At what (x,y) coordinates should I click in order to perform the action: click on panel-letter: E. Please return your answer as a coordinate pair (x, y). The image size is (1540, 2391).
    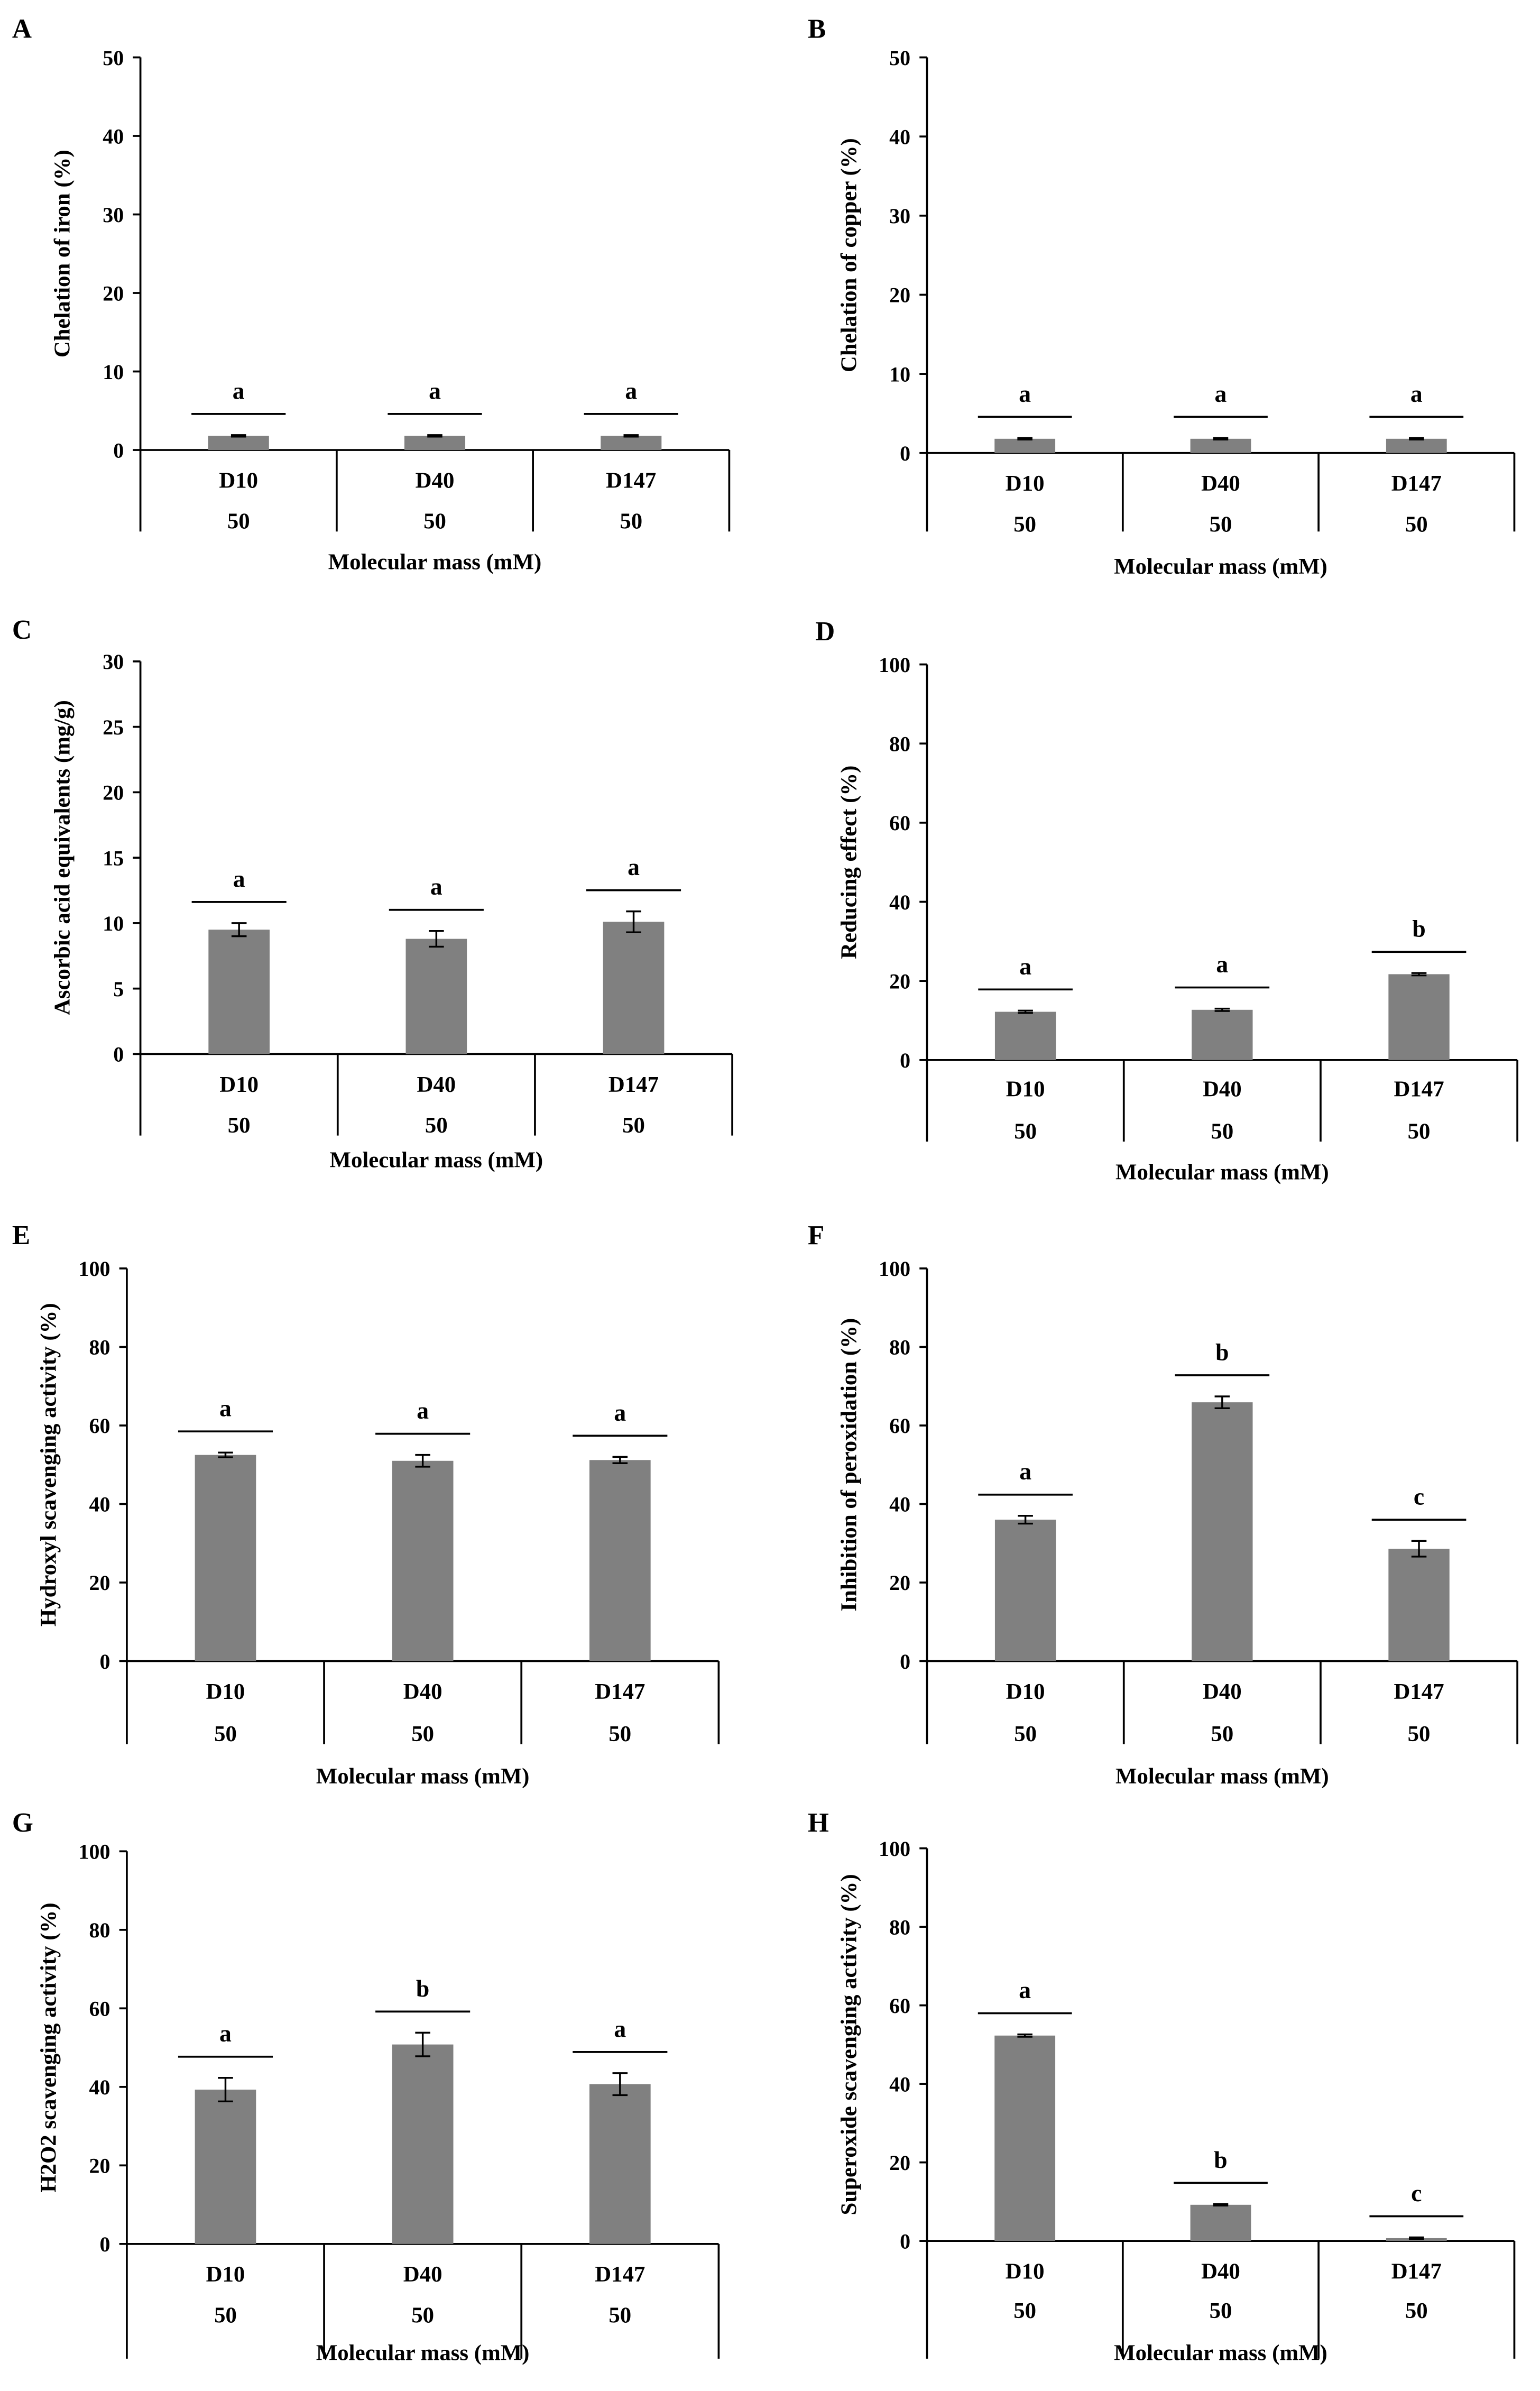
    Looking at the image, I should click on (21, 1235).